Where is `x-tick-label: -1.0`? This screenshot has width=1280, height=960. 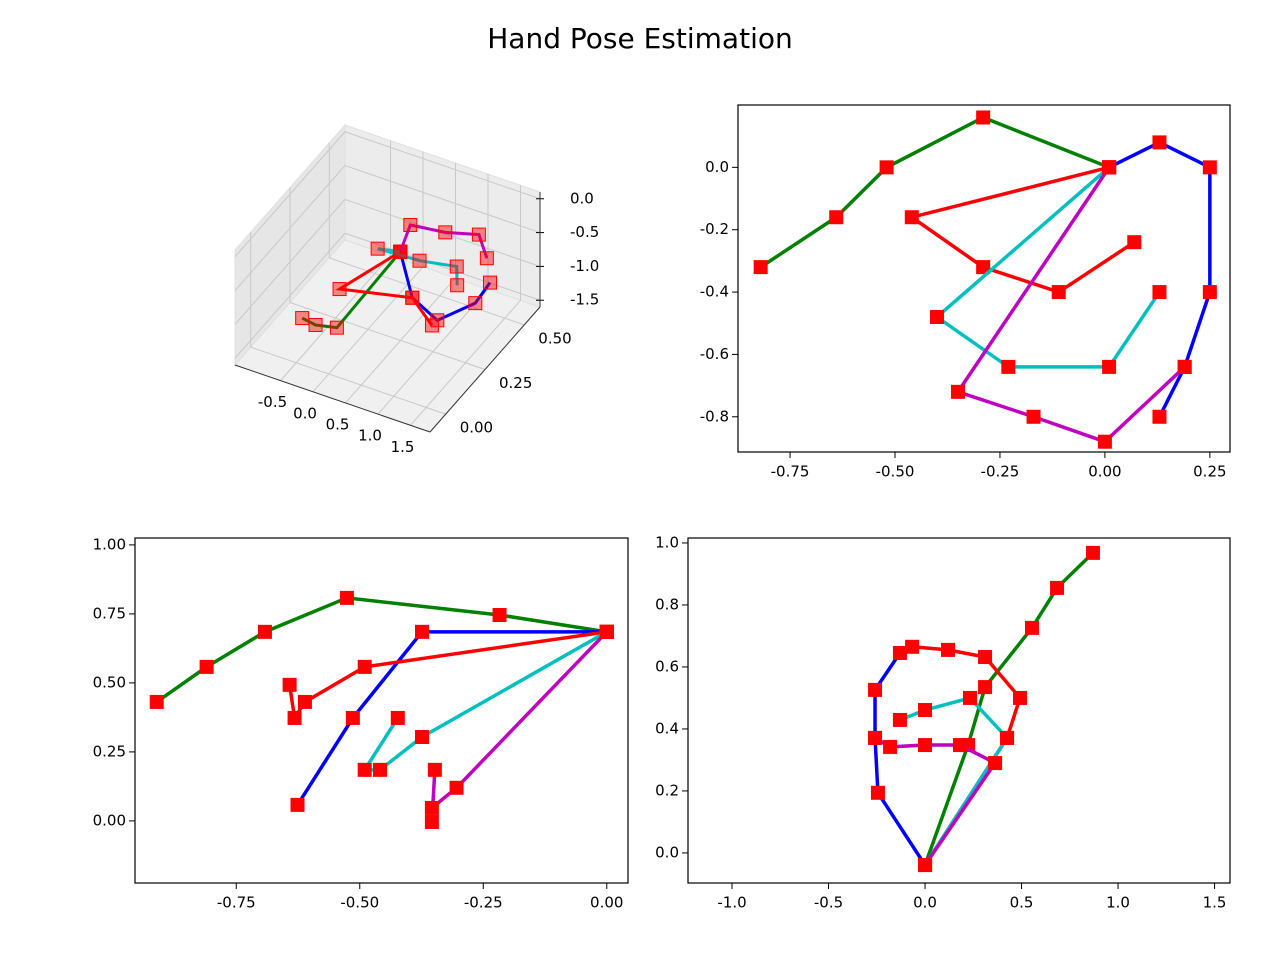
x-tick-label: -1.0 is located at coordinates (731, 903).